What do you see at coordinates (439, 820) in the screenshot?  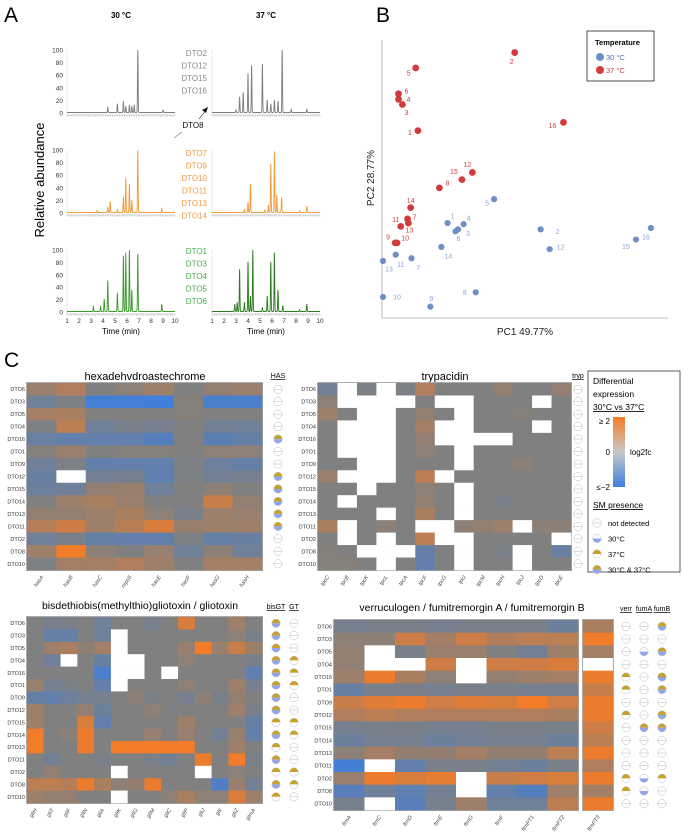 I see `column-label: ftmE` at bounding box center [439, 820].